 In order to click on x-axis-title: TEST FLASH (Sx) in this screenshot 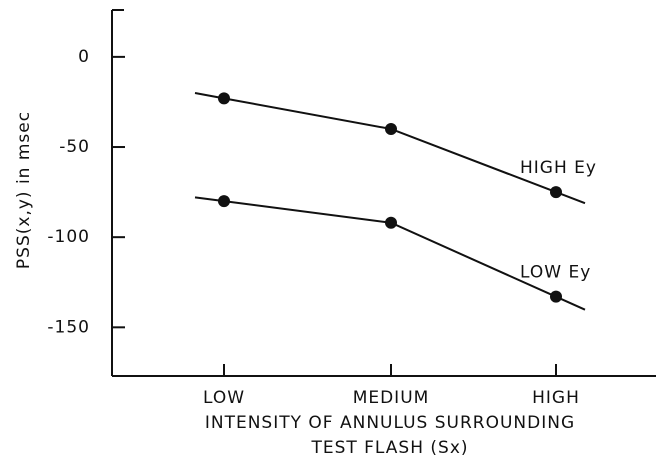, I will do `click(389, 448)`.